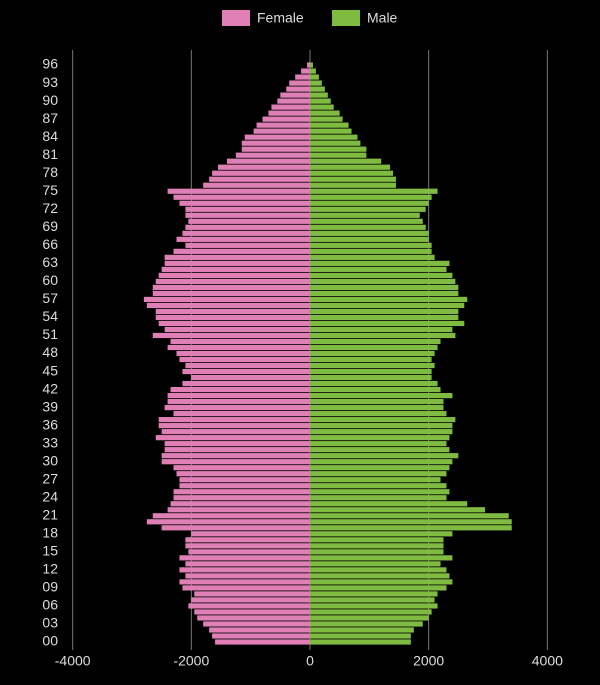 This screenshot has width=600, height=685. Describe the element at coordinates (50, 64) in the screenshot. I see `y-tick-label: 96` at that location.